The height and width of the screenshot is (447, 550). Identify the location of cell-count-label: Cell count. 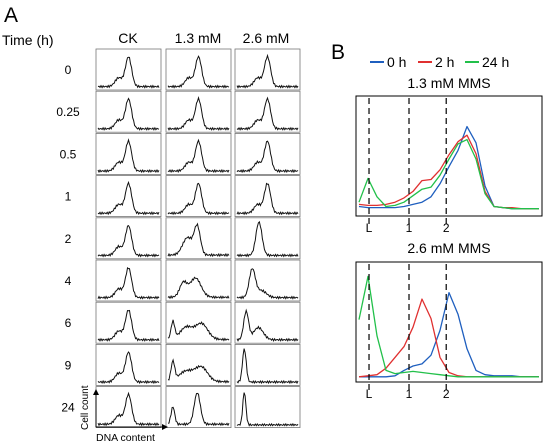
(85, 407).